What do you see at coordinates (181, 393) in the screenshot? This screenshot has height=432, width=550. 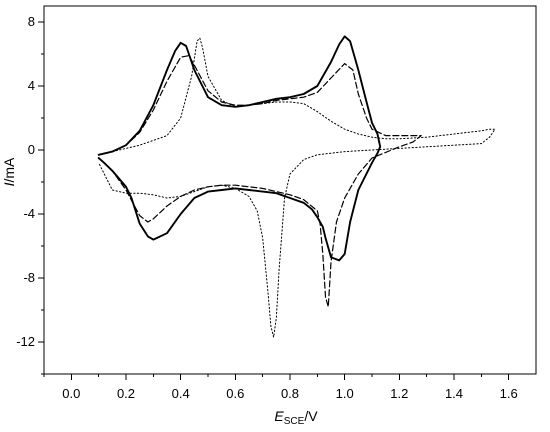 I see `x-tick-label: 0.4` at bounding box center [181, 393].